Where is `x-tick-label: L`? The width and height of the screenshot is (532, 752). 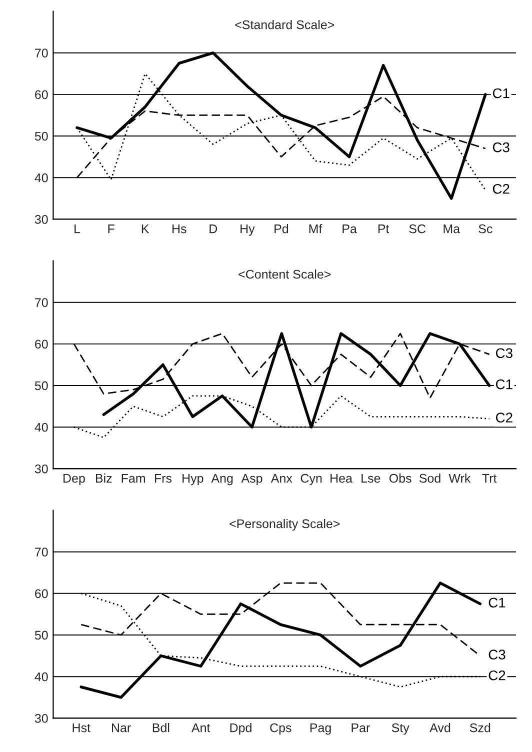 x-tick-label: L is located at coordinates (77, 229).